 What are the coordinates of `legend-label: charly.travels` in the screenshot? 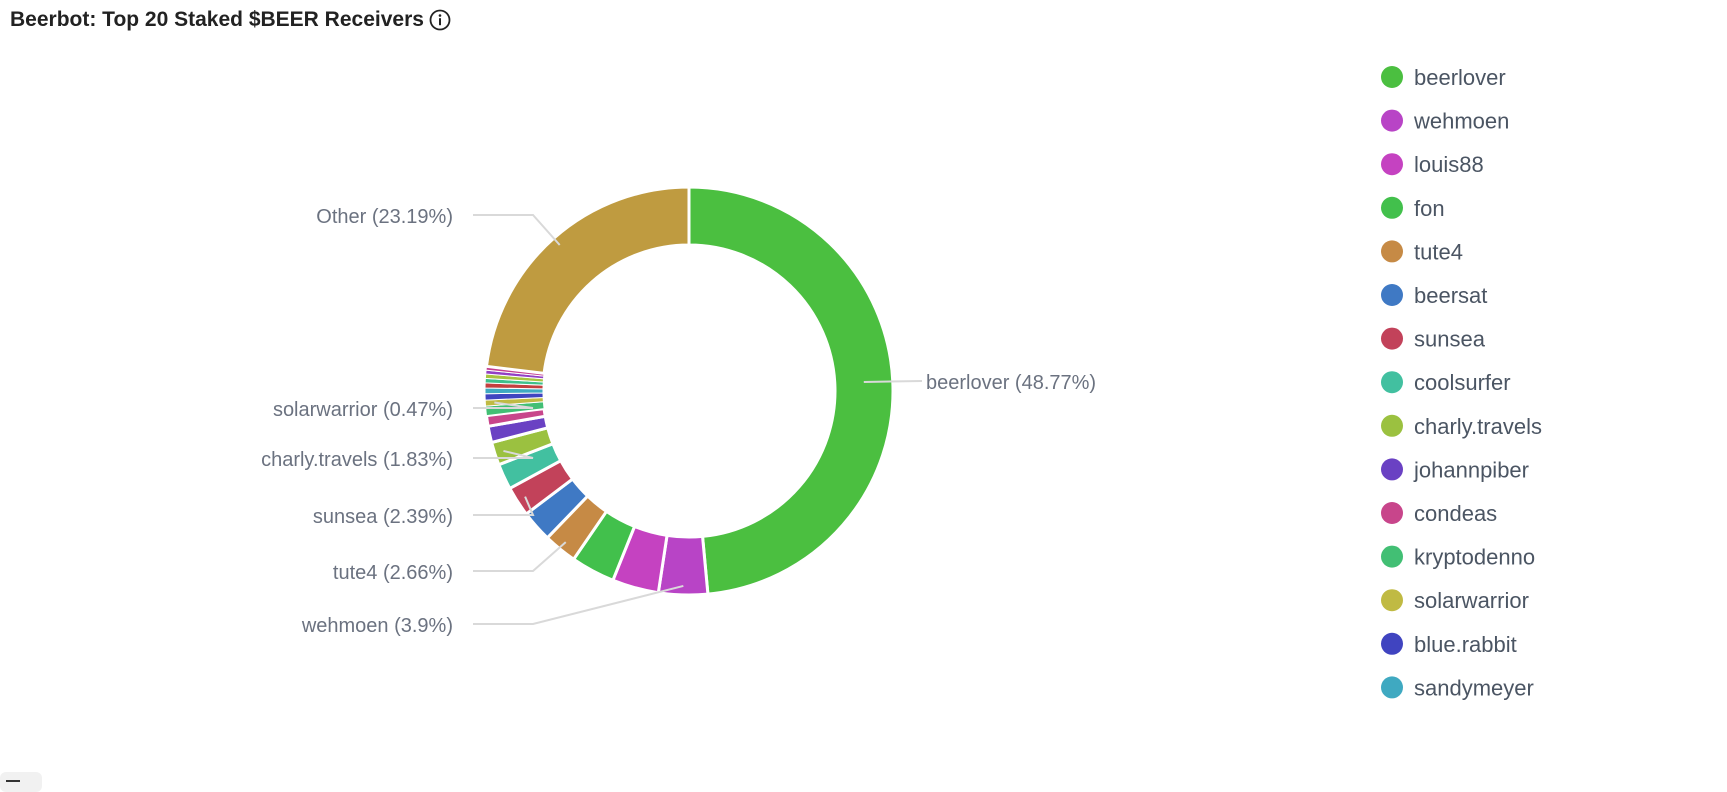 It's located at (1478, 426).